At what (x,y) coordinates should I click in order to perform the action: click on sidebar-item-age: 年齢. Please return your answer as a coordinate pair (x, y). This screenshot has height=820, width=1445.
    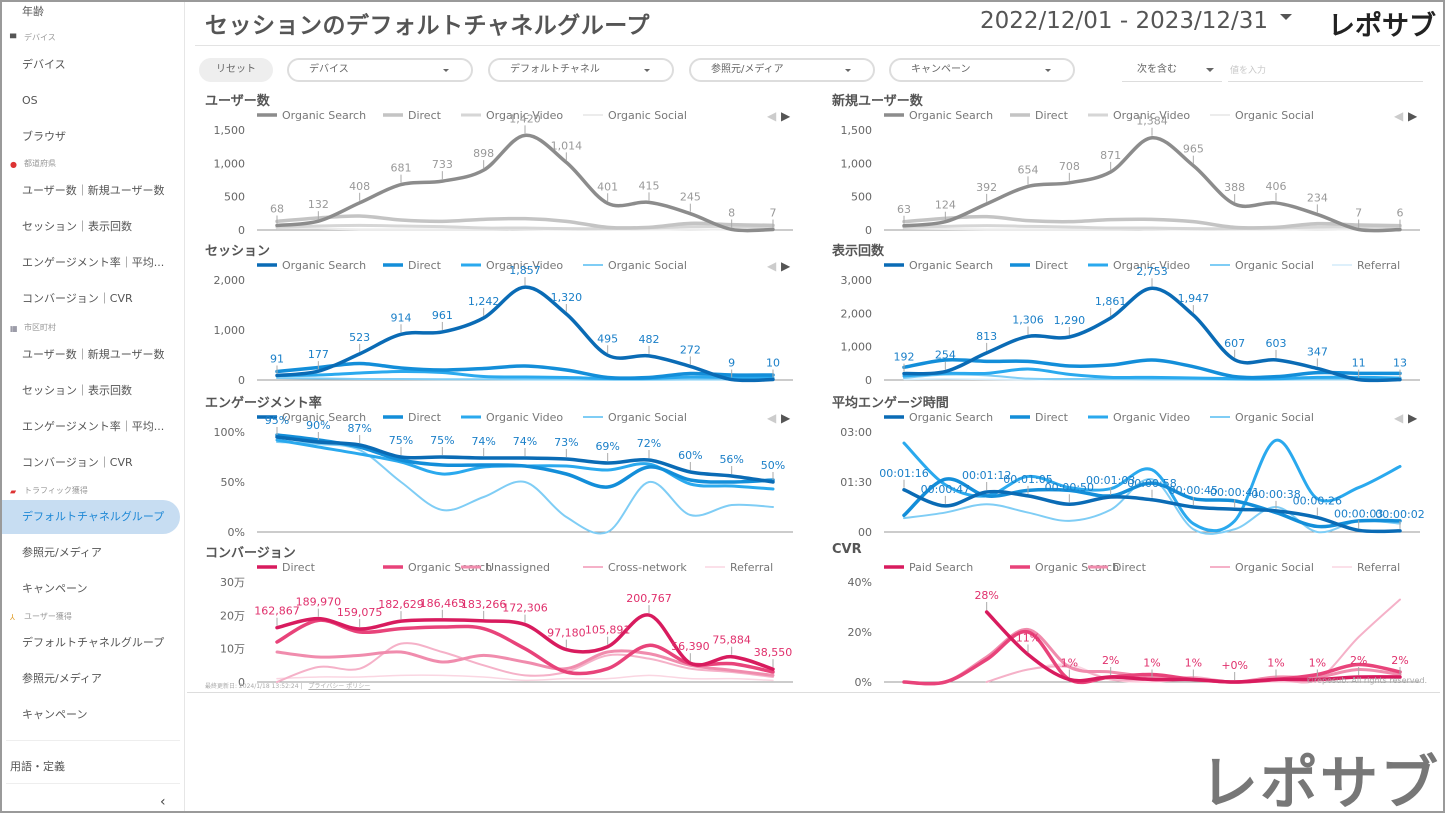
    Looking at the image, I should click on (33, 11).